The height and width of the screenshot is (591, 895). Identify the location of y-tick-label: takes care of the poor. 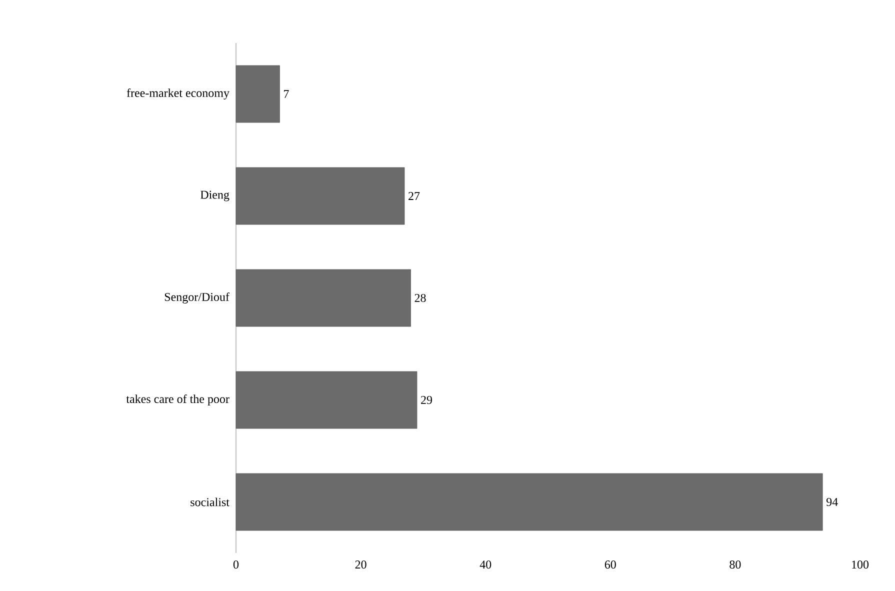
(178, 400).